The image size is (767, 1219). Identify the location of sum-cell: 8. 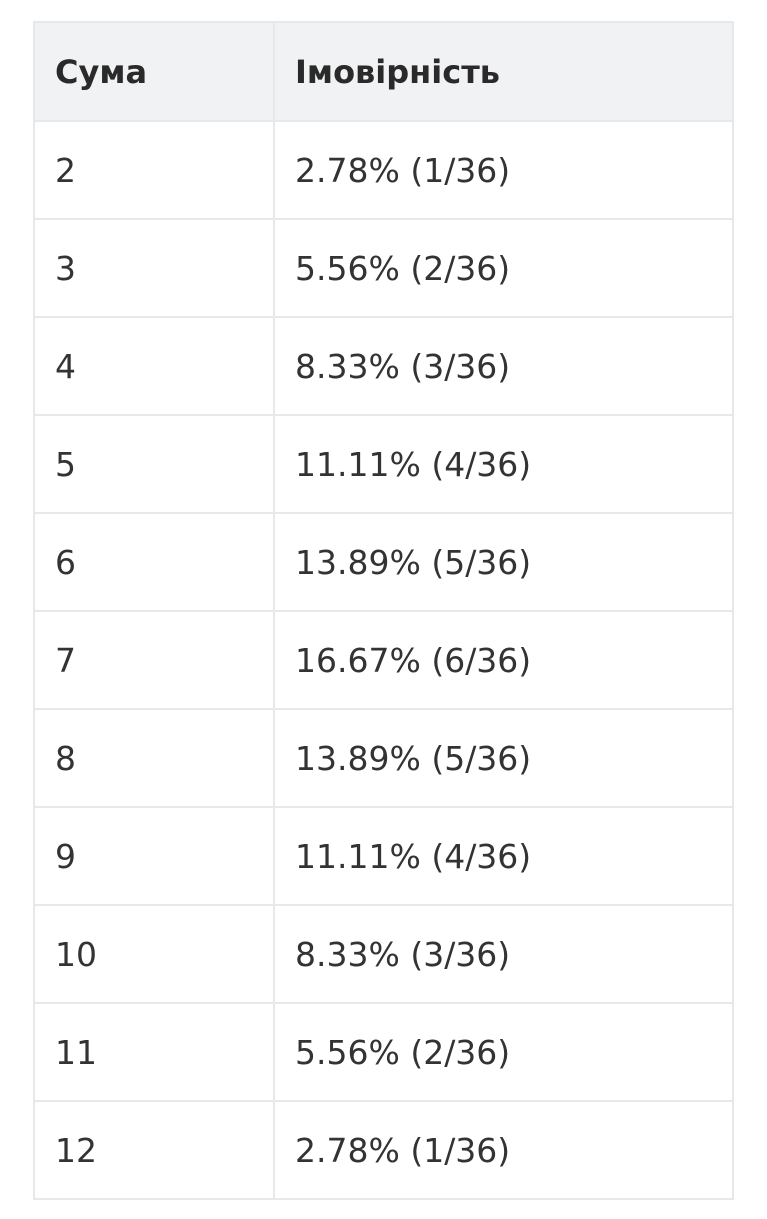
(154, 758).